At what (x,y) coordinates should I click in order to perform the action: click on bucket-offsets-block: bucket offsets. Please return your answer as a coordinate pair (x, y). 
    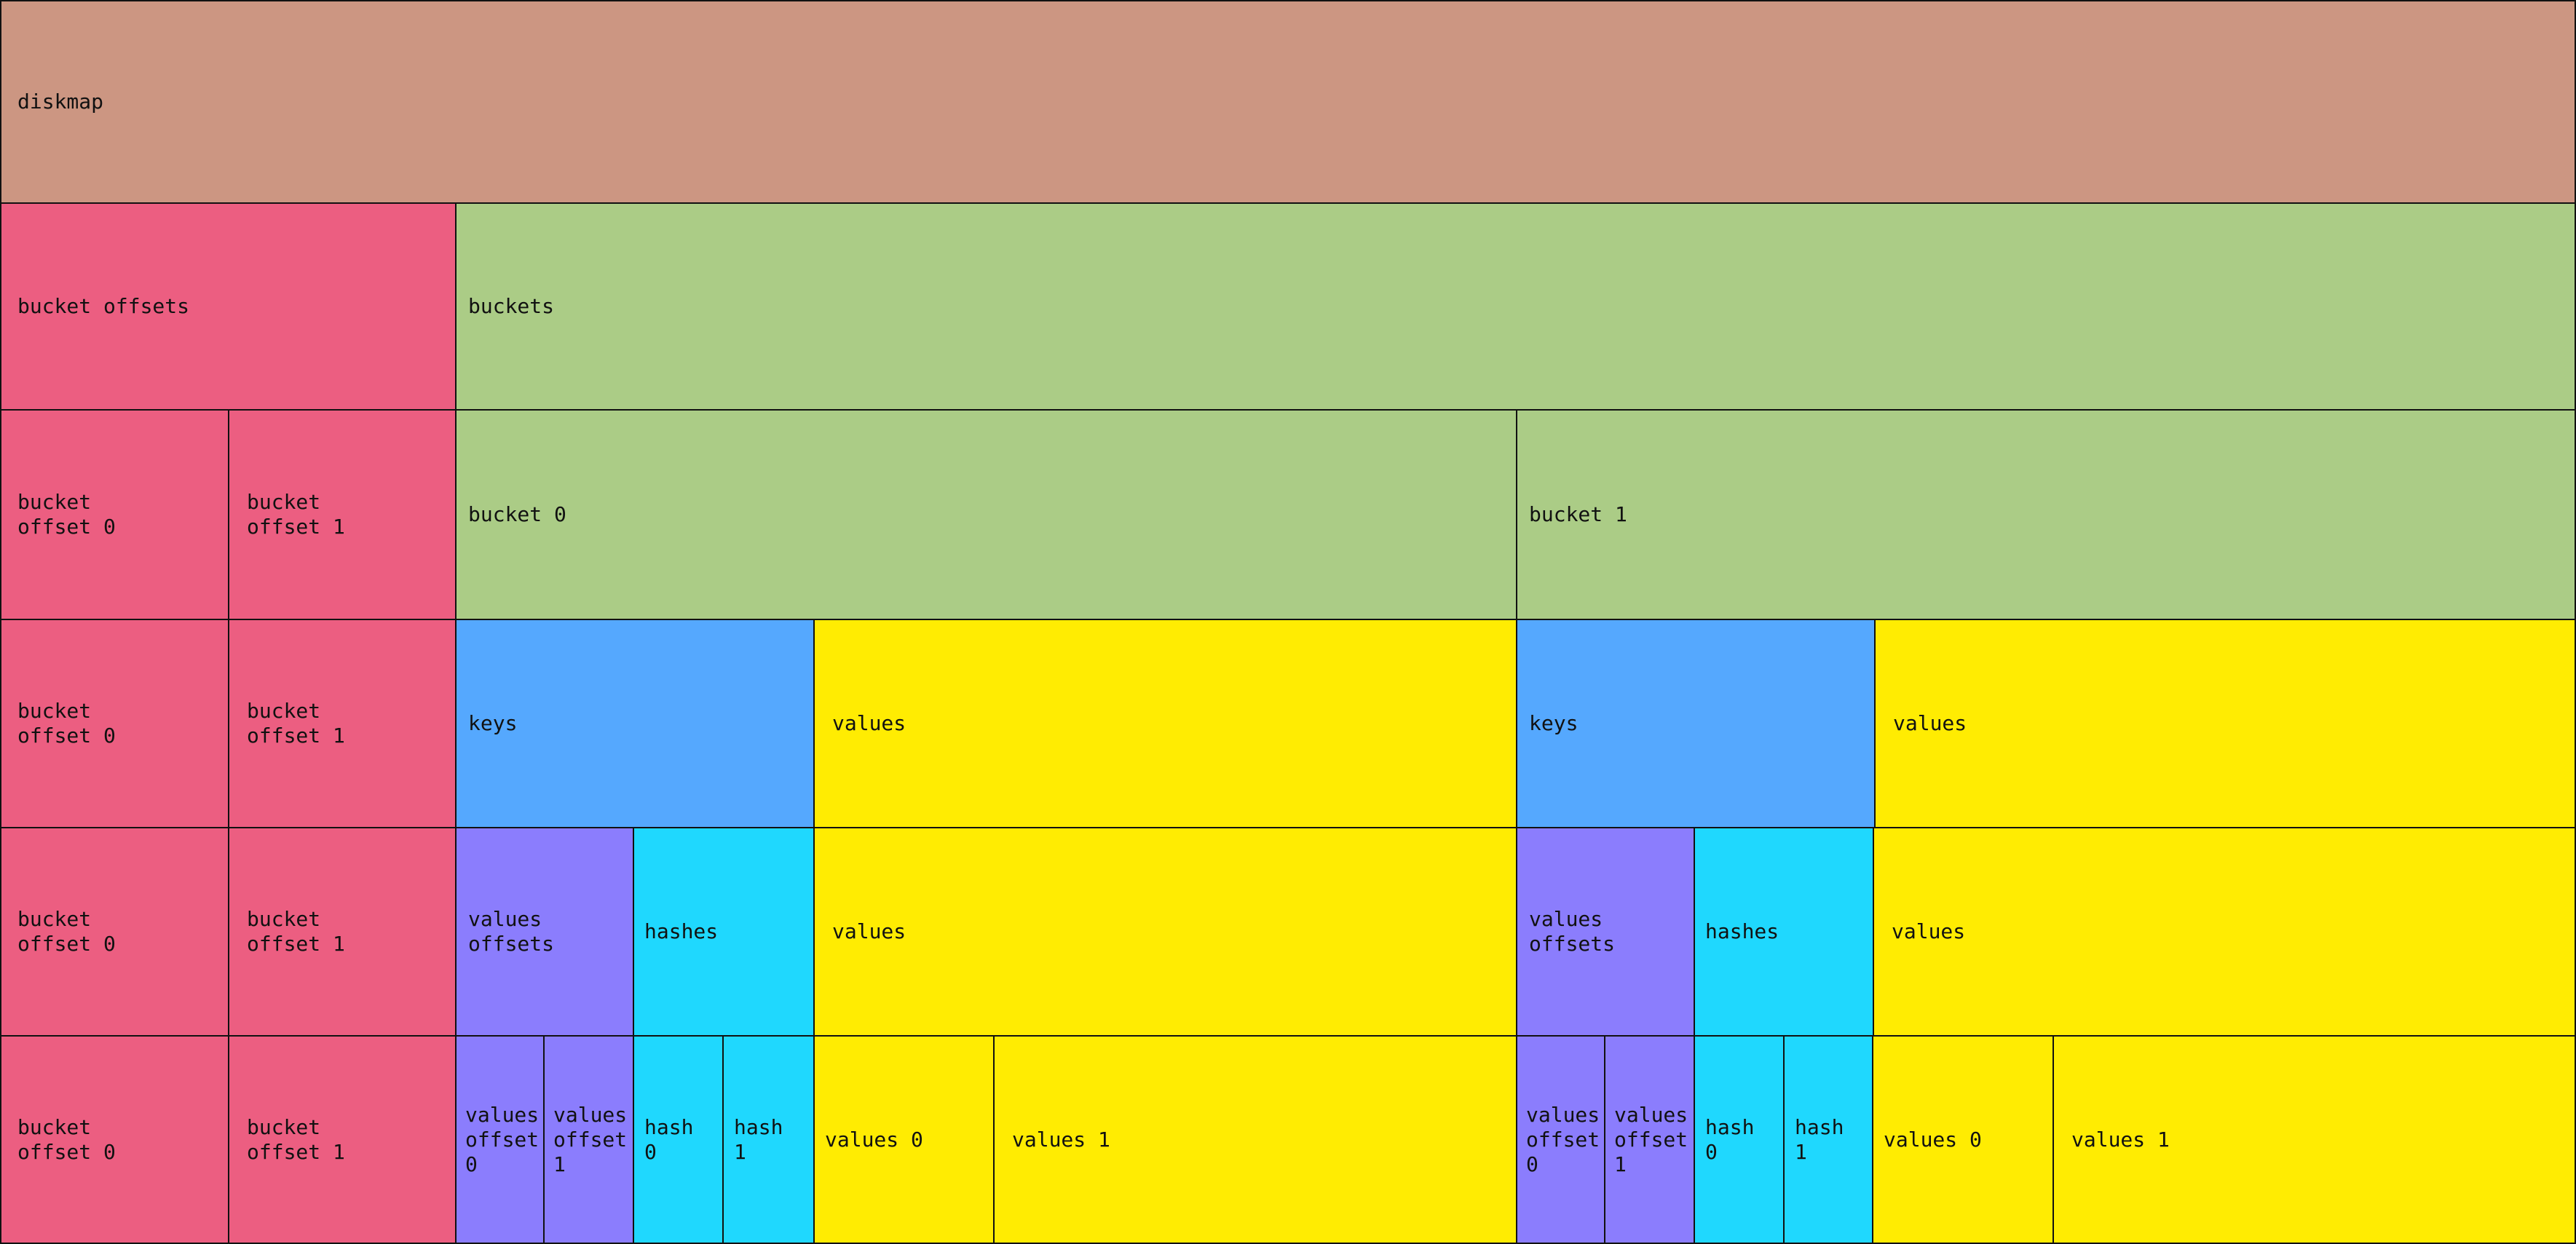
    Looking at the image, I should click on (228, 306).